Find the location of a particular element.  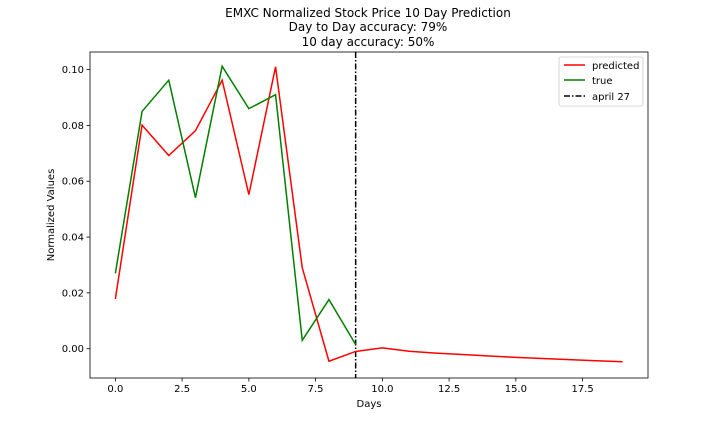

chart-title-line-2: Day to Day accuracy: 79% is located at coordinates (368, 27).